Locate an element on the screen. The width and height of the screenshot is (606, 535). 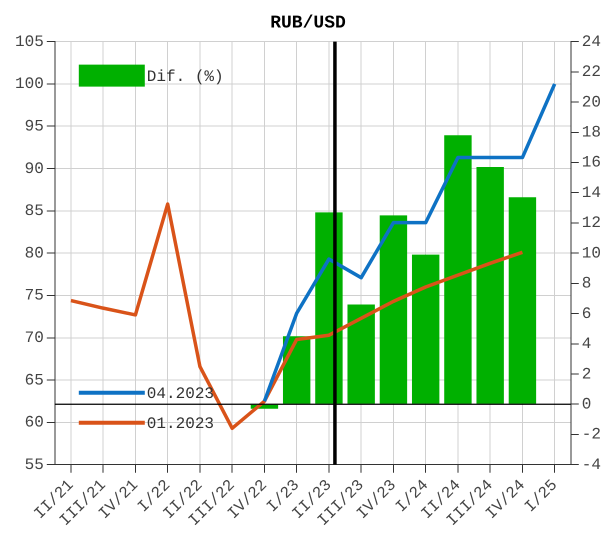
y2-tick-label: 18 is located at coordinates (591, 132).